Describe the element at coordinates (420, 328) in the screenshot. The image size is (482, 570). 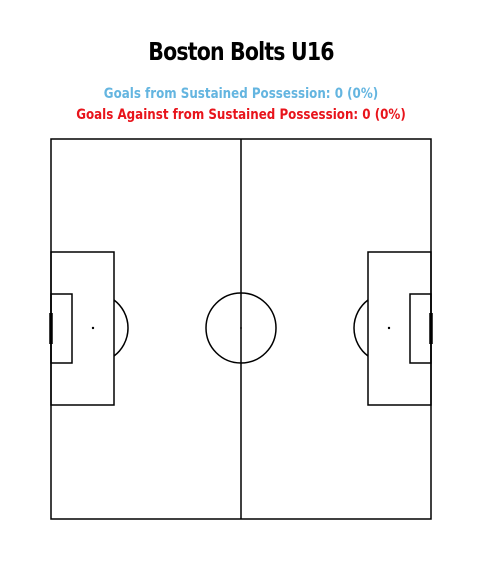
I see `right-goal-area` at that location.